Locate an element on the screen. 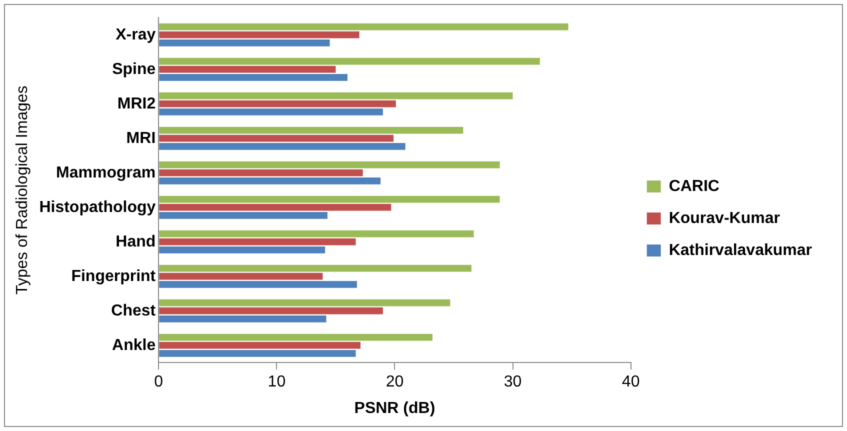  y-tick-label: Histopathology is located at coordinates (97, 207).